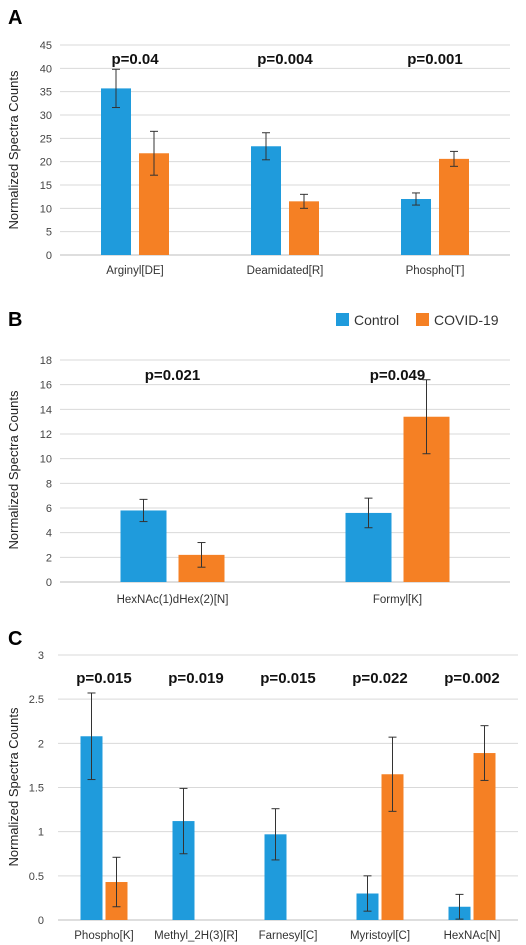 Image resolution: width=526 pixels, height=945 pixels. What do you see at coordinates (46, 410) in the screenshot?
I see `y-tick-label: 14` at bounding box center [46, 410].